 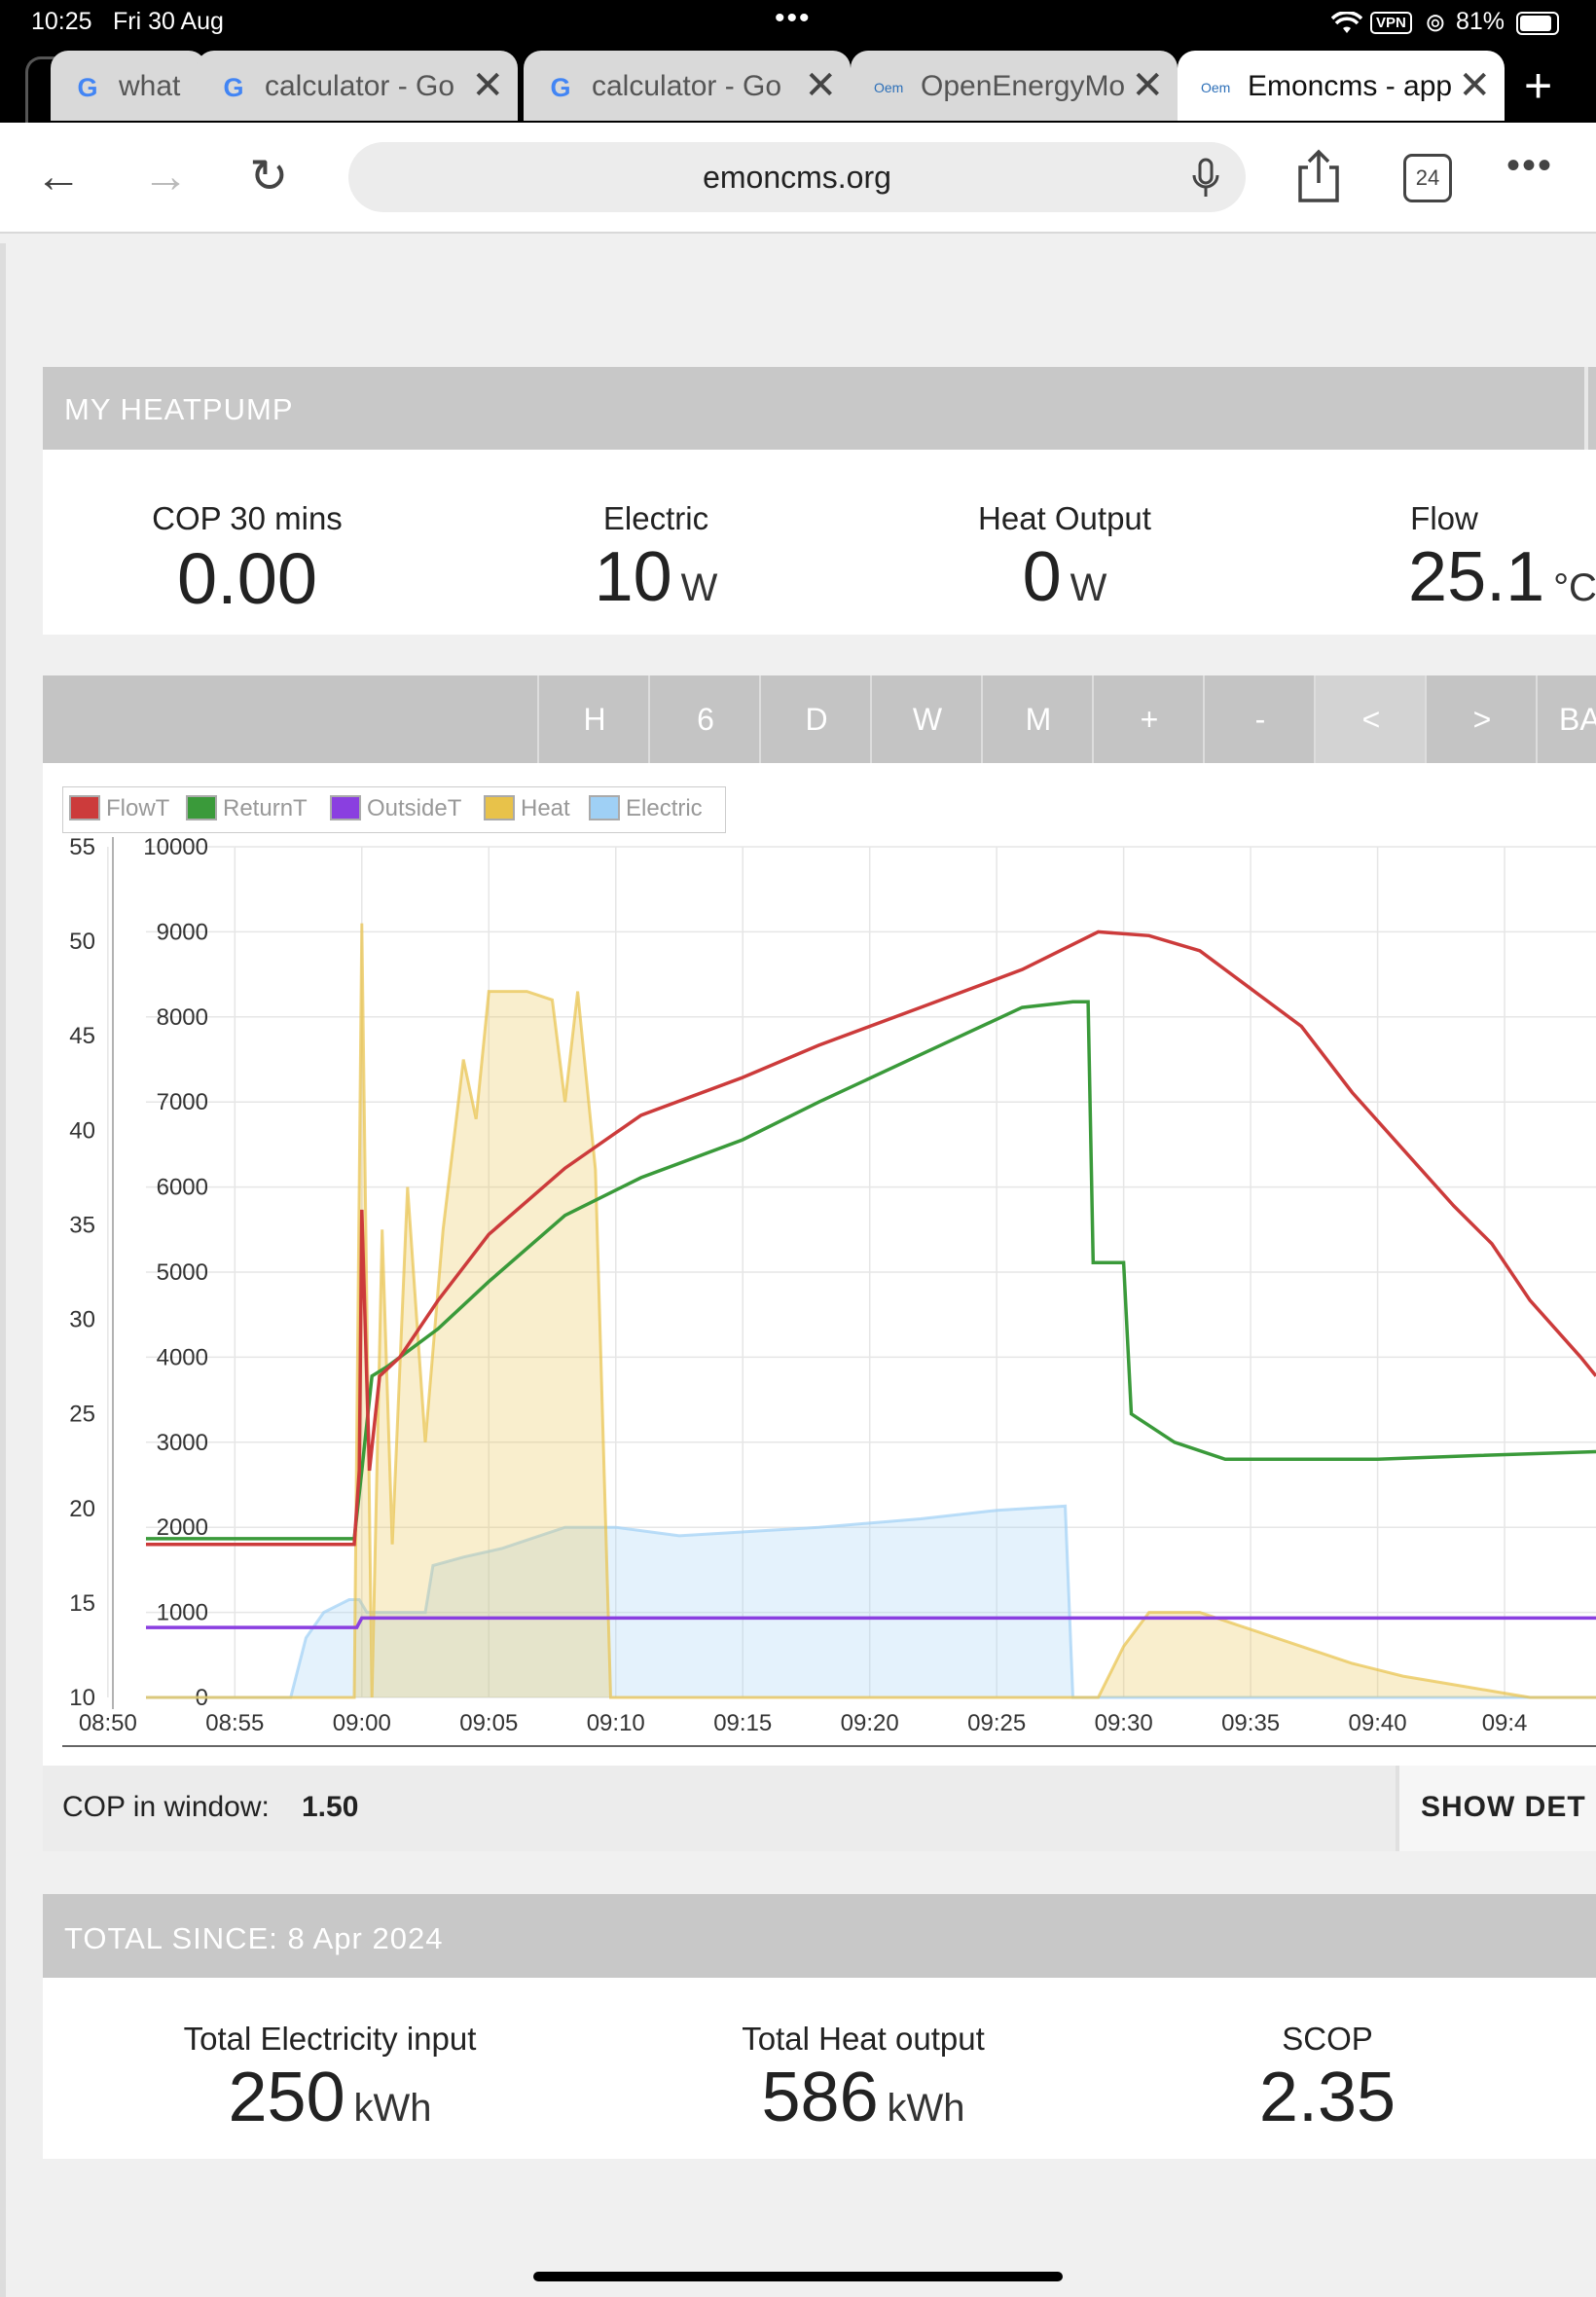 What do you see at coordinates (254, 1938) in the screenshot?
I see `totals-title: TOTAL SINCE: 8 Apr 2024` at bounding box center [254, 1938].